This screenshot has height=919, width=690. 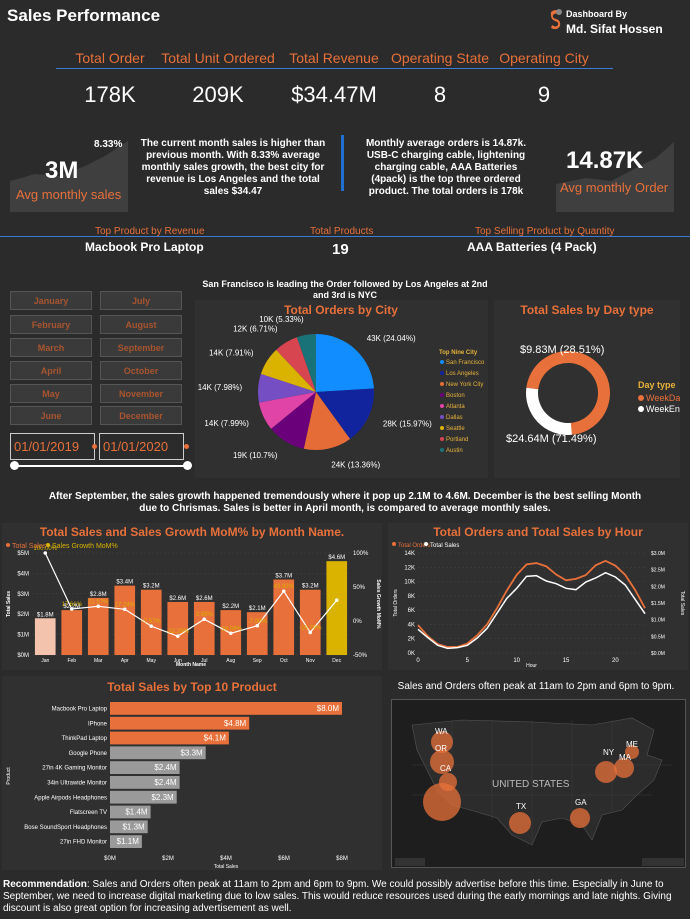 What do you see at coordinates (520, 823) in the screenshot?
I see `map-bubble-tx` at bounding box center [520, 823].